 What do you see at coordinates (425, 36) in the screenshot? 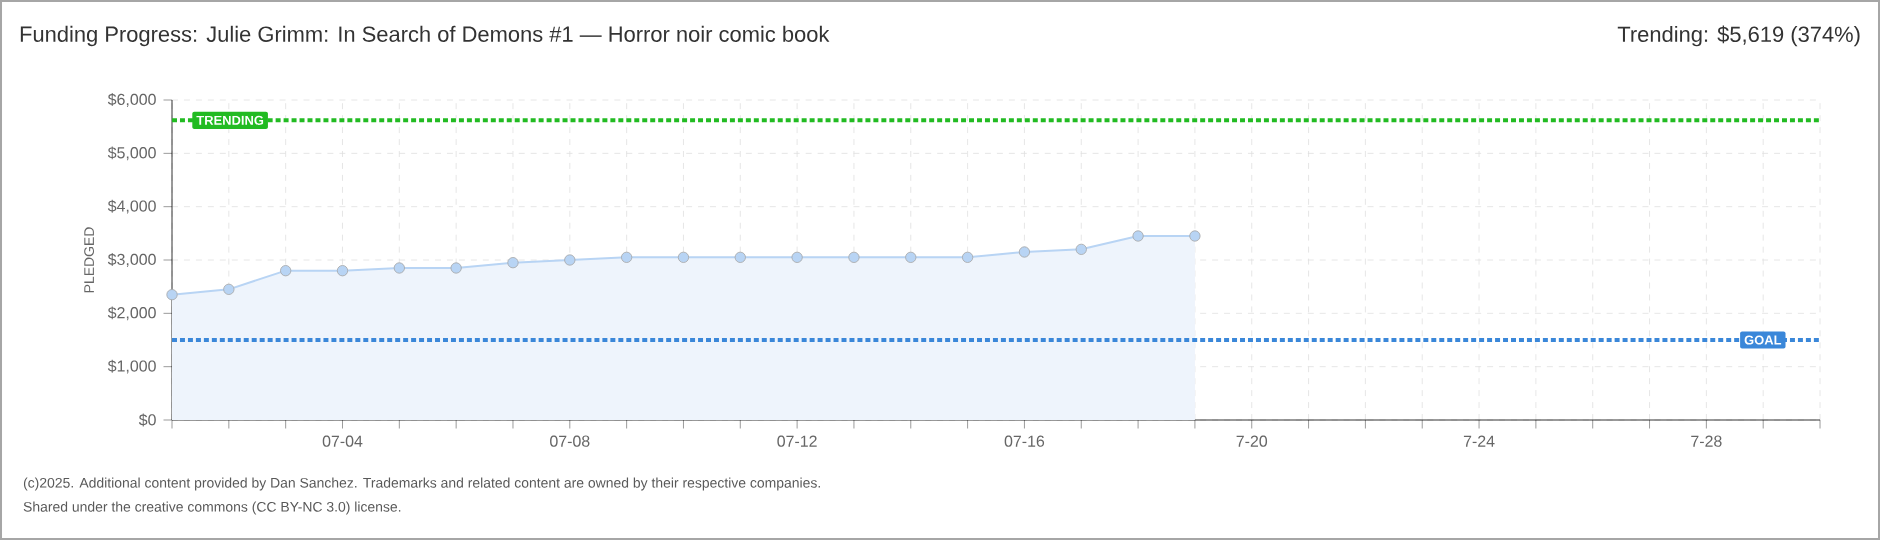
I see `chart-title: Funding Progress: Julie Grimm: In Search of Demons #1 — Horror noir comic book` at bounding box center [425, 36].